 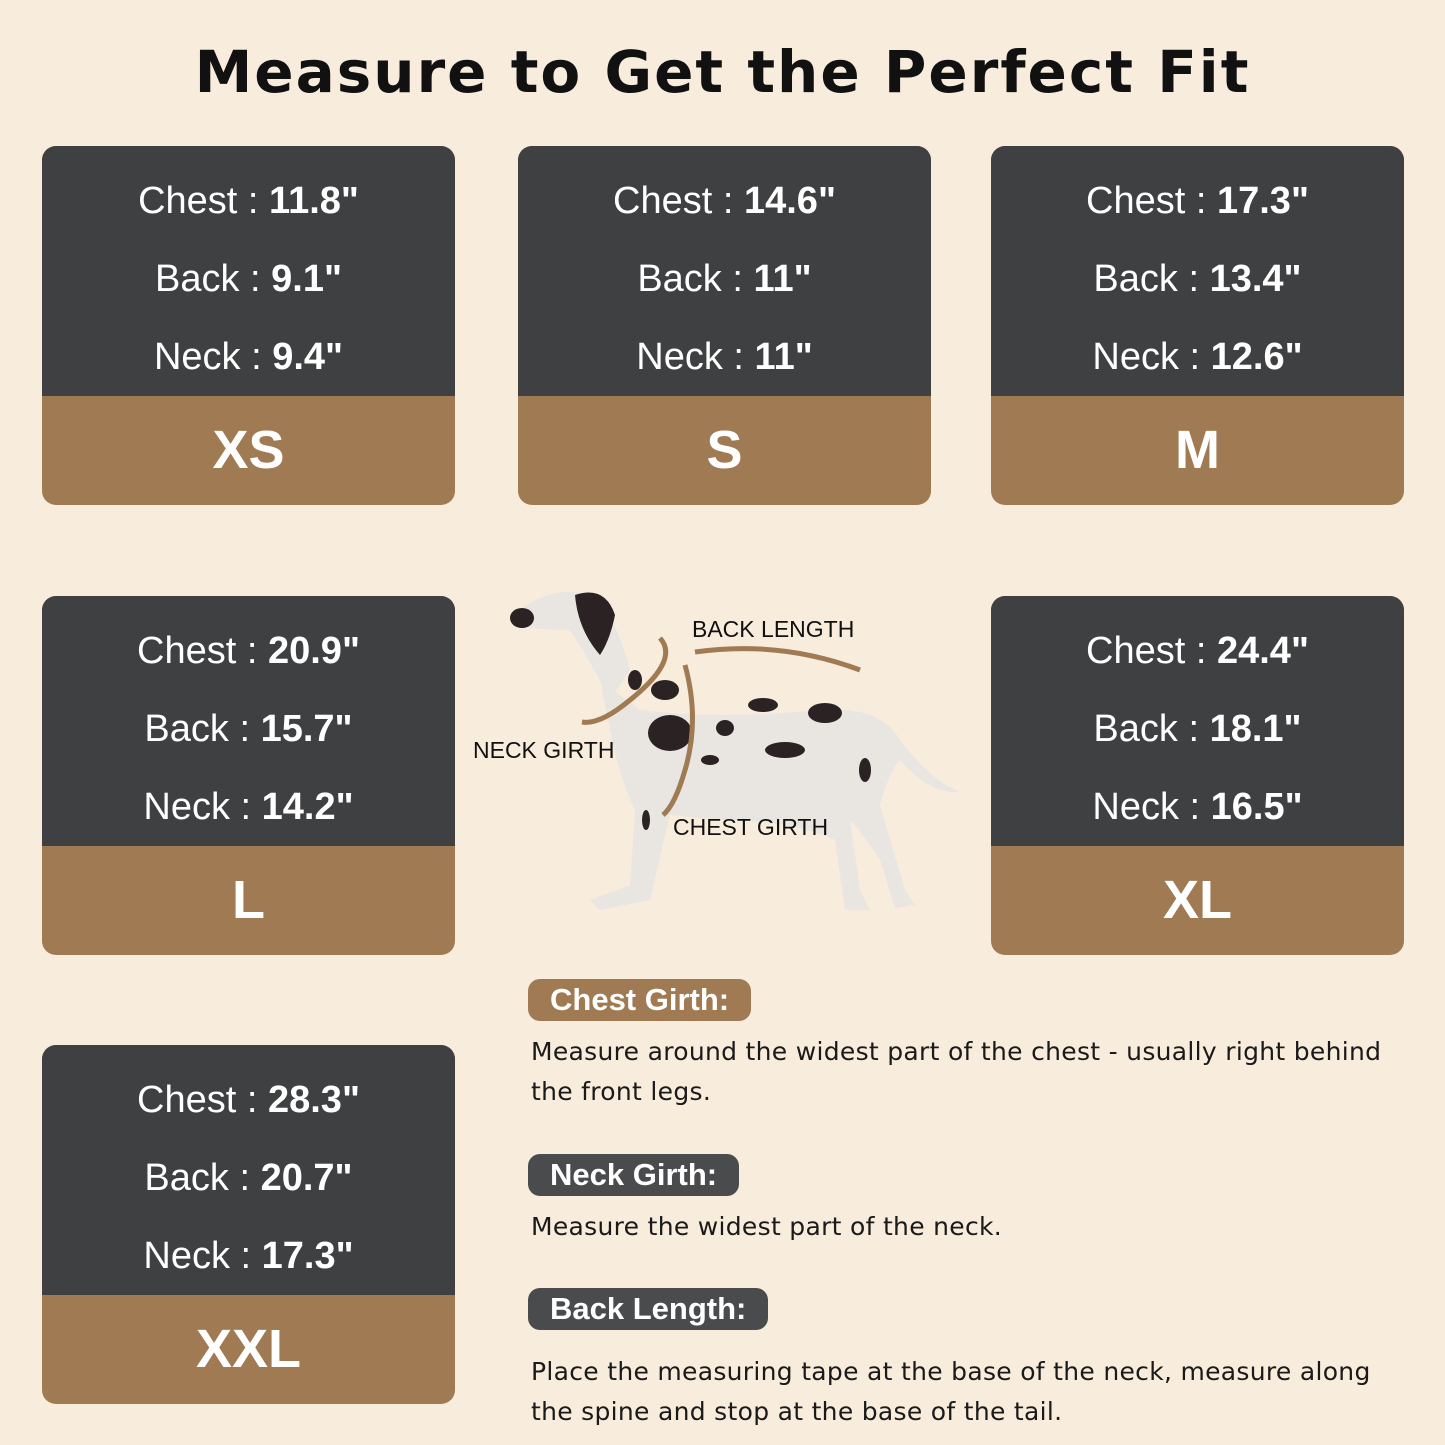 I want to click on measurements-panel: Chest : 14.6" Back : 11" Neck : 11", so click(x=724, y=271).